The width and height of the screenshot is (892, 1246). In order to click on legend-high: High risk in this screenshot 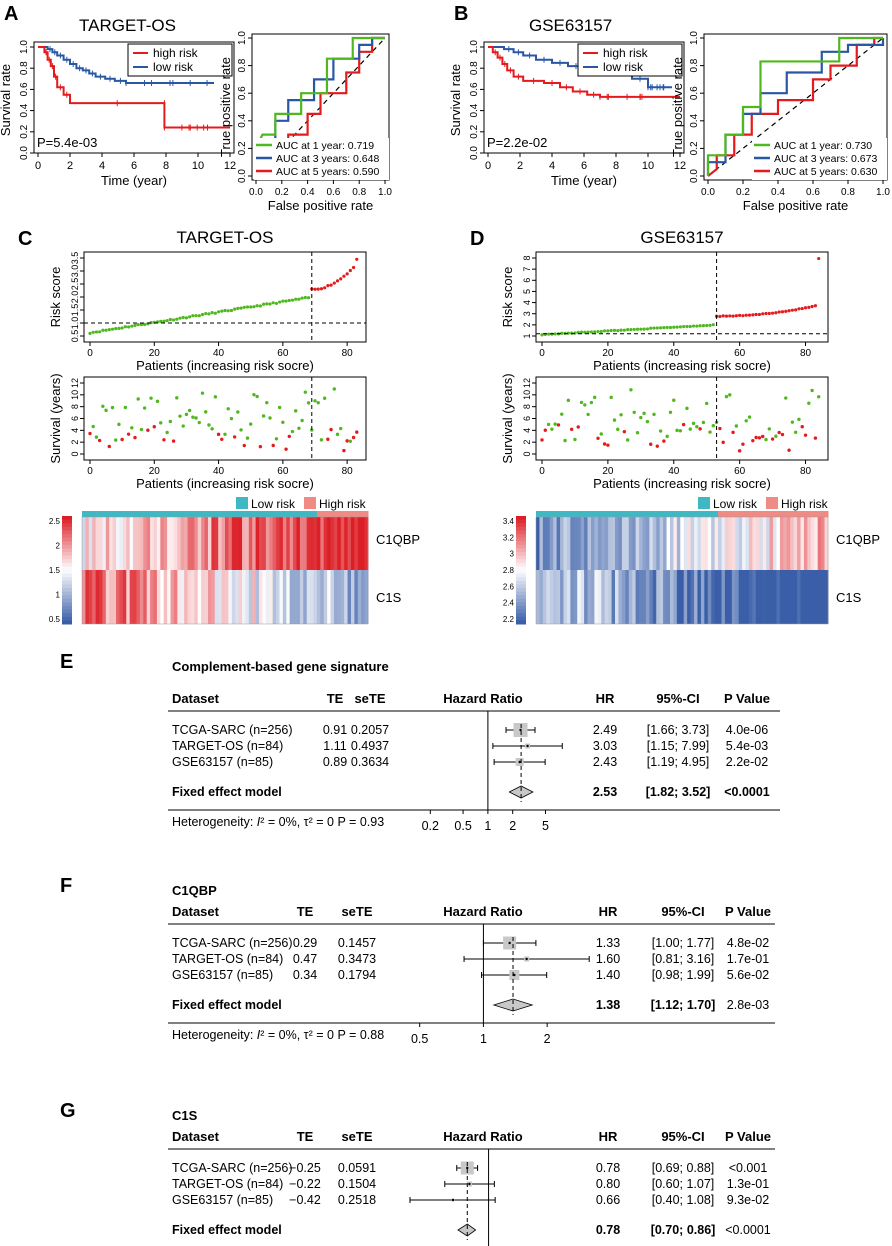, I will do `click(805, 504)`.